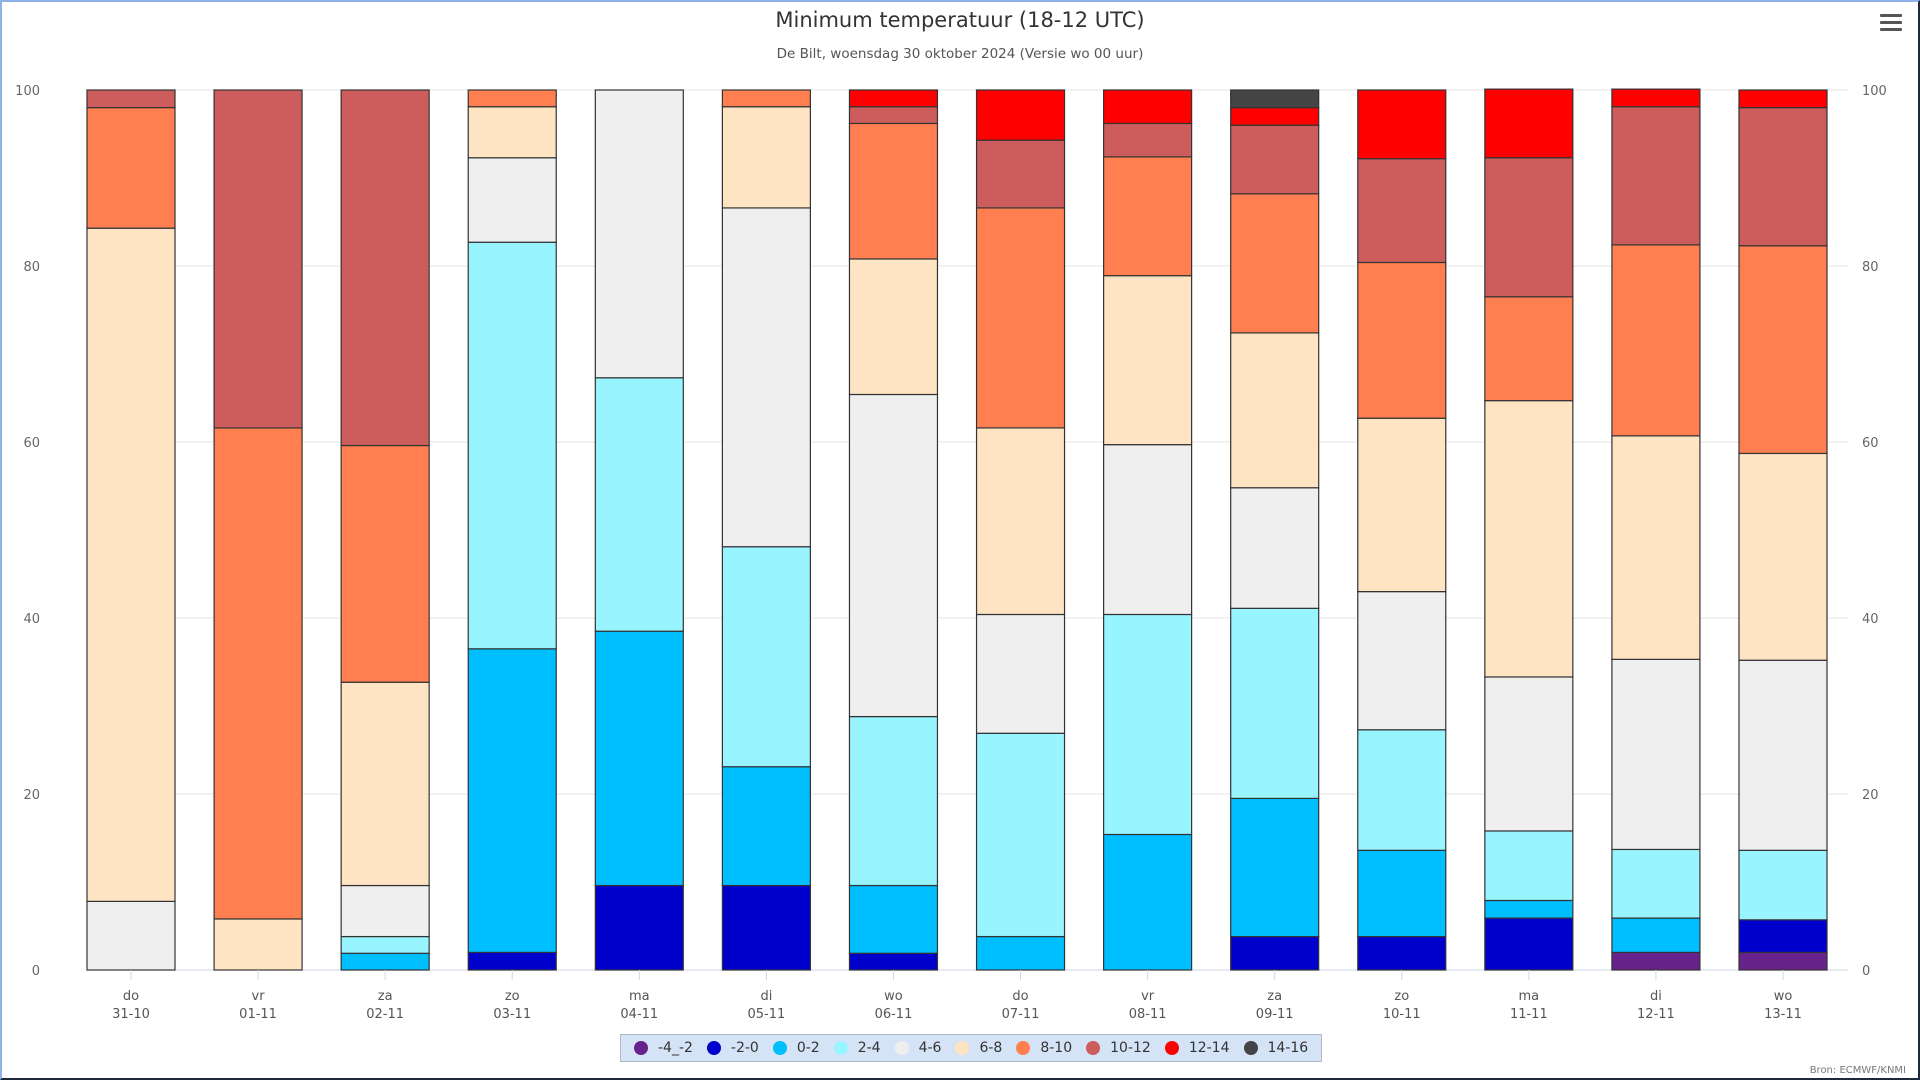  I want to click on legend-item: 4-6, so click(917, 1048).